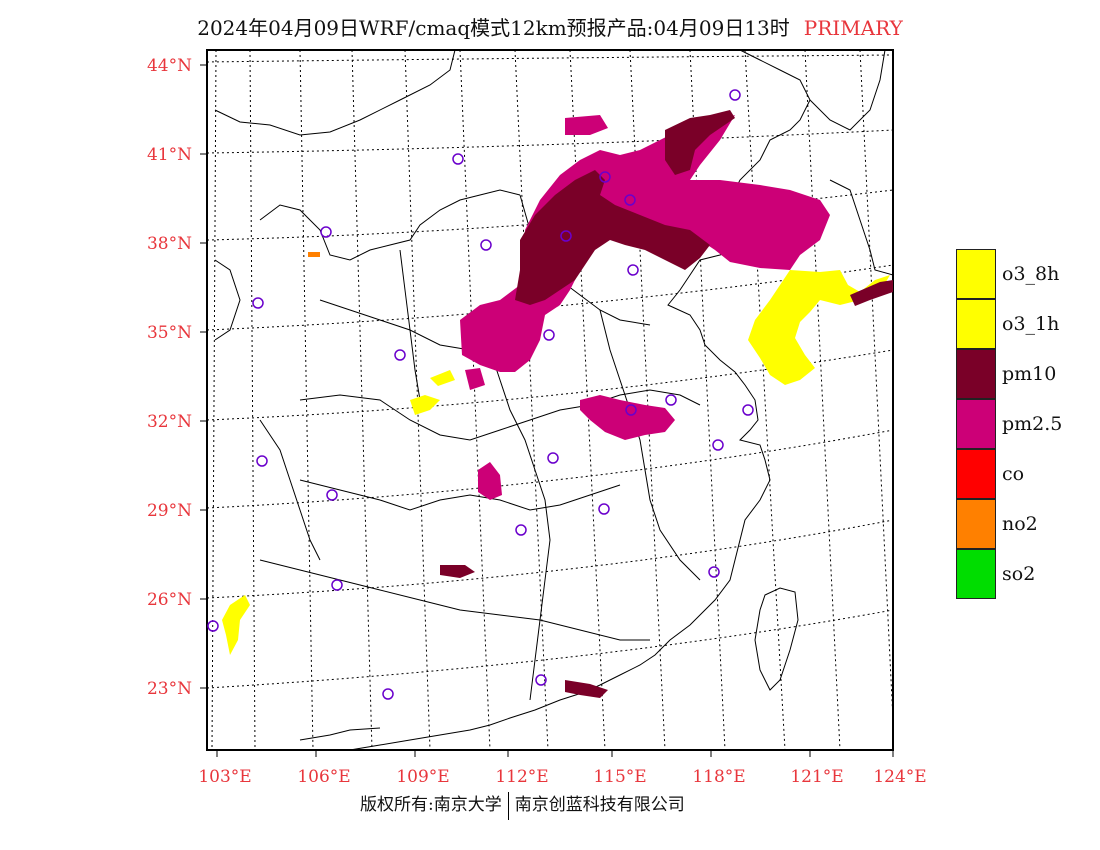  What do you see at coordinates (314, 254) in the screenshot?
I see `no2-spot` at bounding box center [314, 254].